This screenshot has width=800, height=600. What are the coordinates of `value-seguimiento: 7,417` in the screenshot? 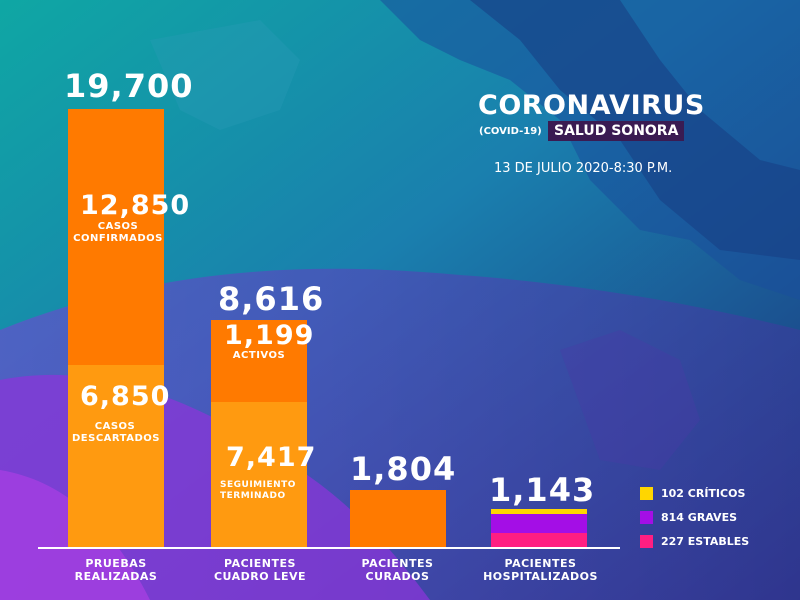 It's located at (271, 457).